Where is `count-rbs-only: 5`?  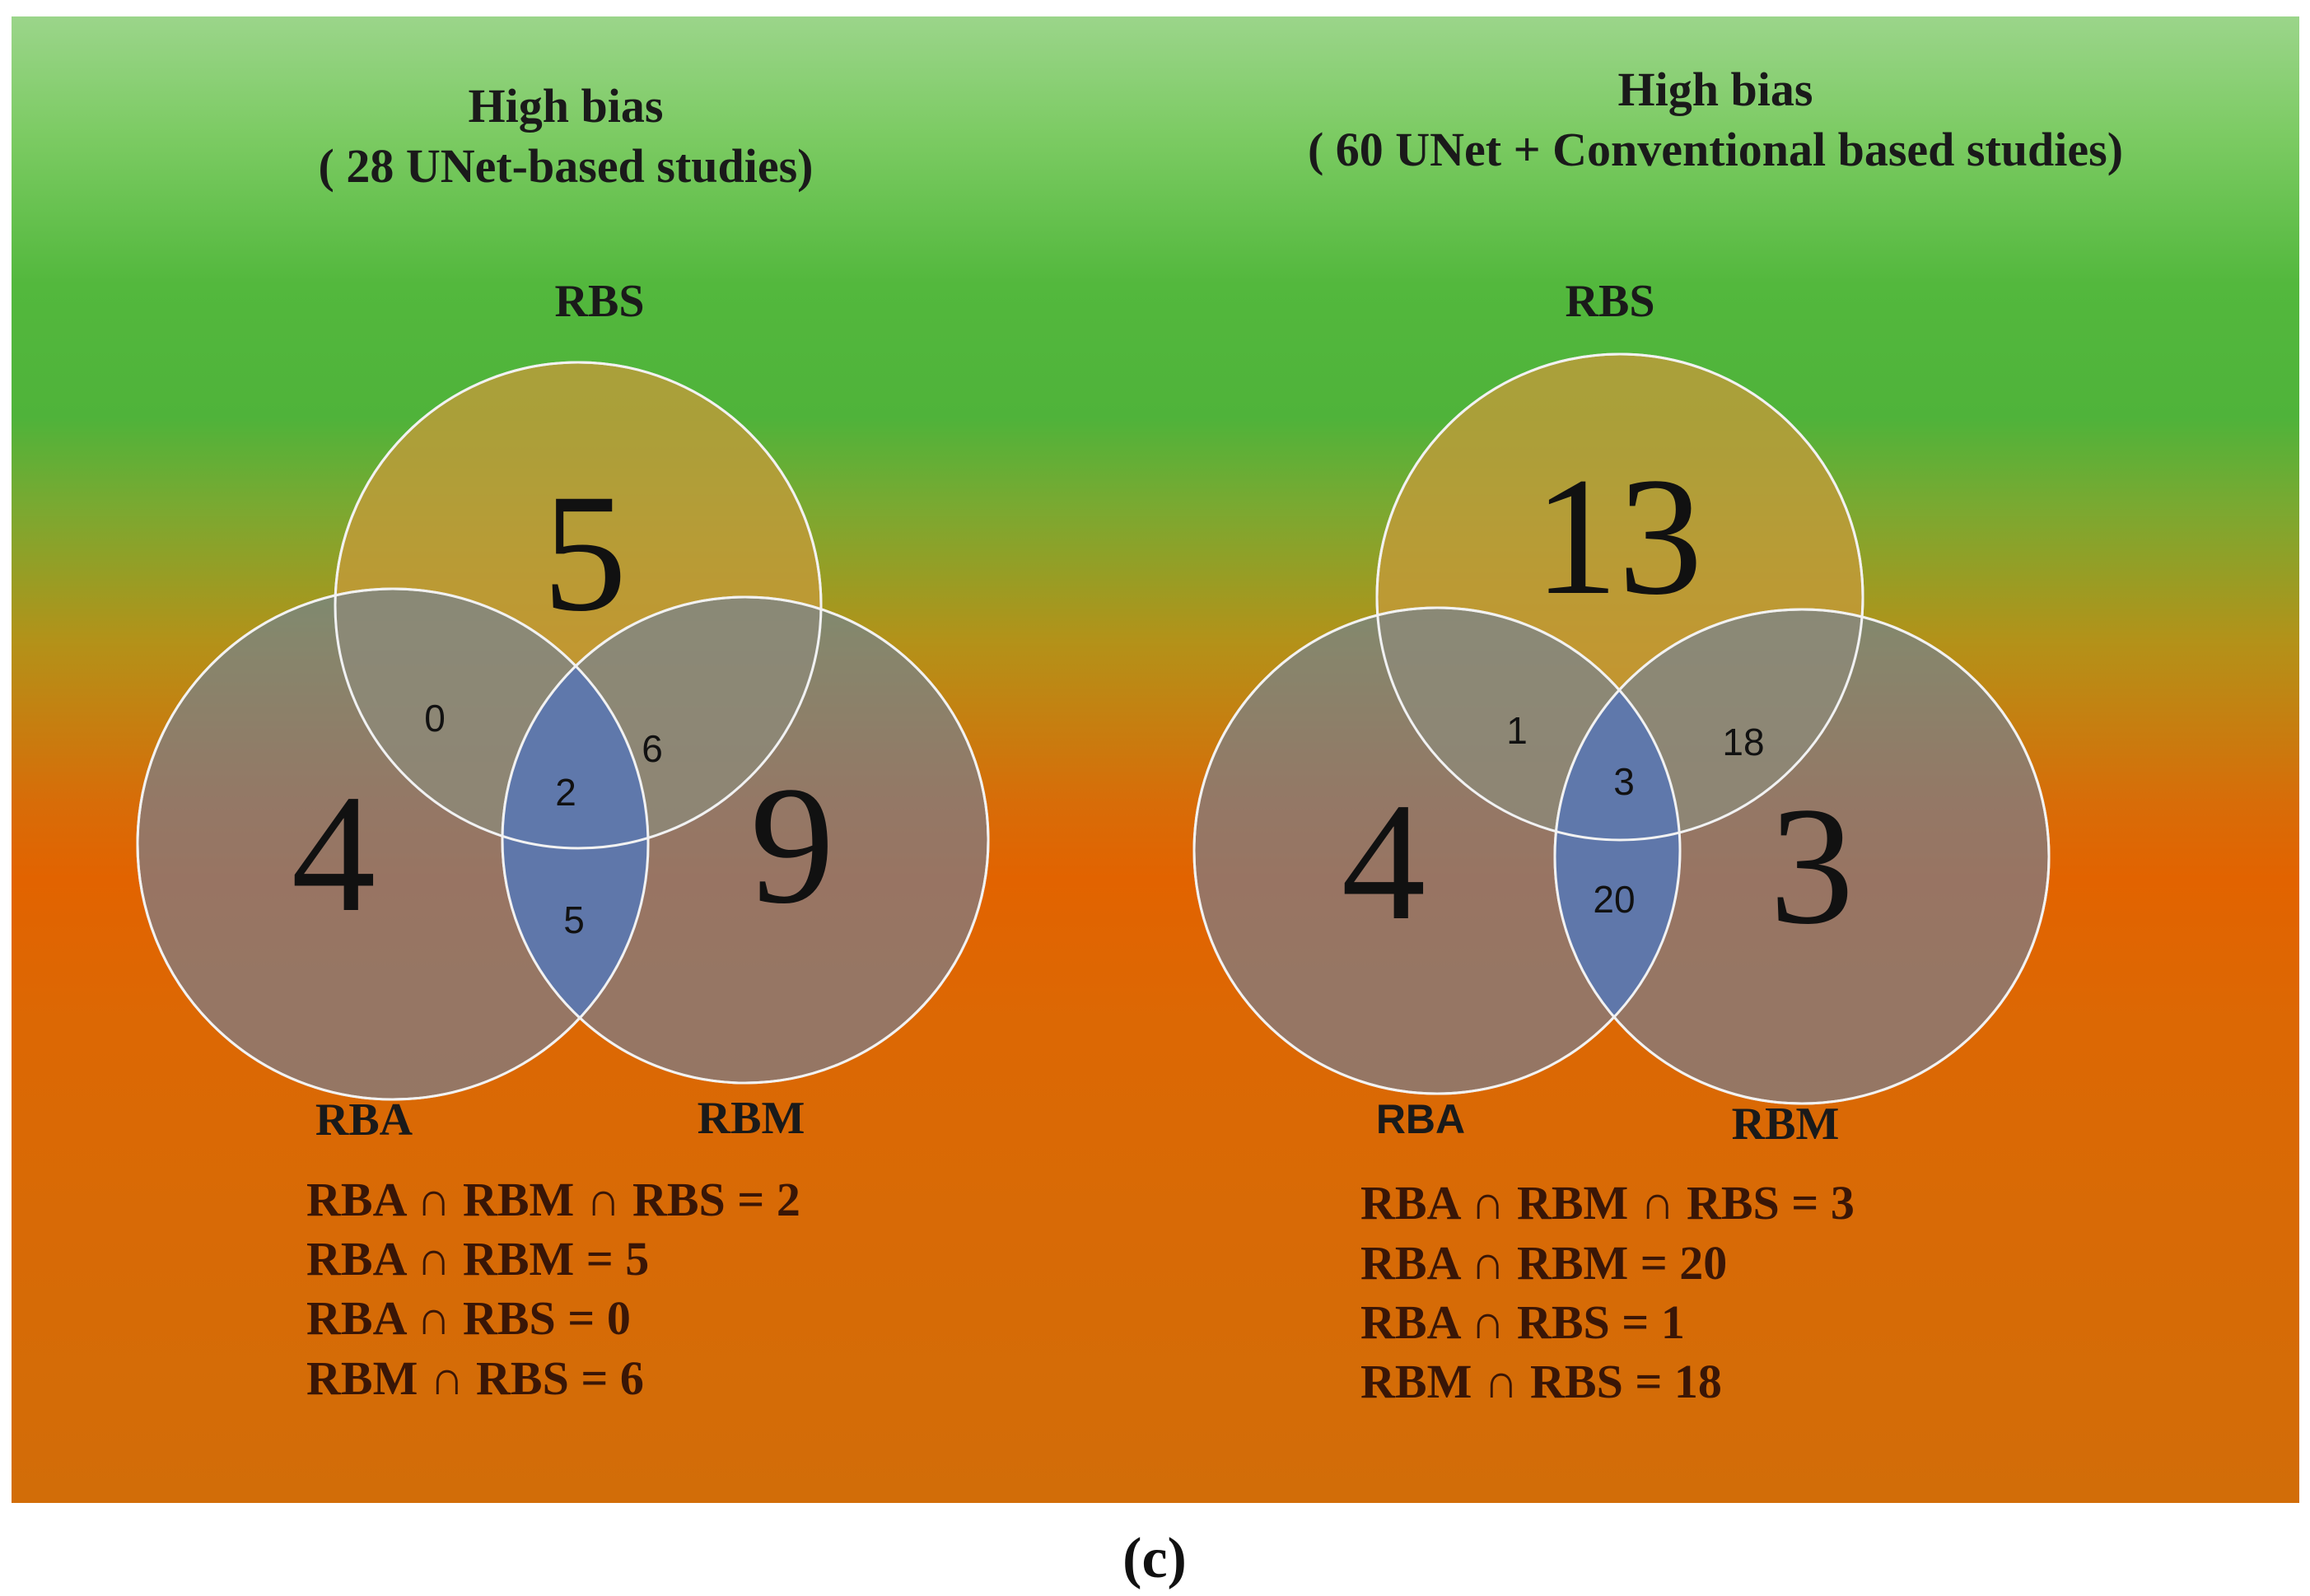 count-rbs-only: 5 is located at coordinates (585, 553).